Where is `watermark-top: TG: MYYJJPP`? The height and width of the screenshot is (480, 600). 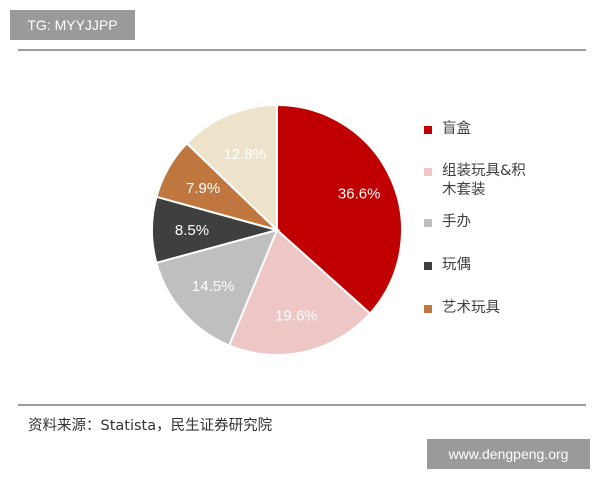
watermark-top: TG: MYYJJPP is located at coordinates (72, 25).